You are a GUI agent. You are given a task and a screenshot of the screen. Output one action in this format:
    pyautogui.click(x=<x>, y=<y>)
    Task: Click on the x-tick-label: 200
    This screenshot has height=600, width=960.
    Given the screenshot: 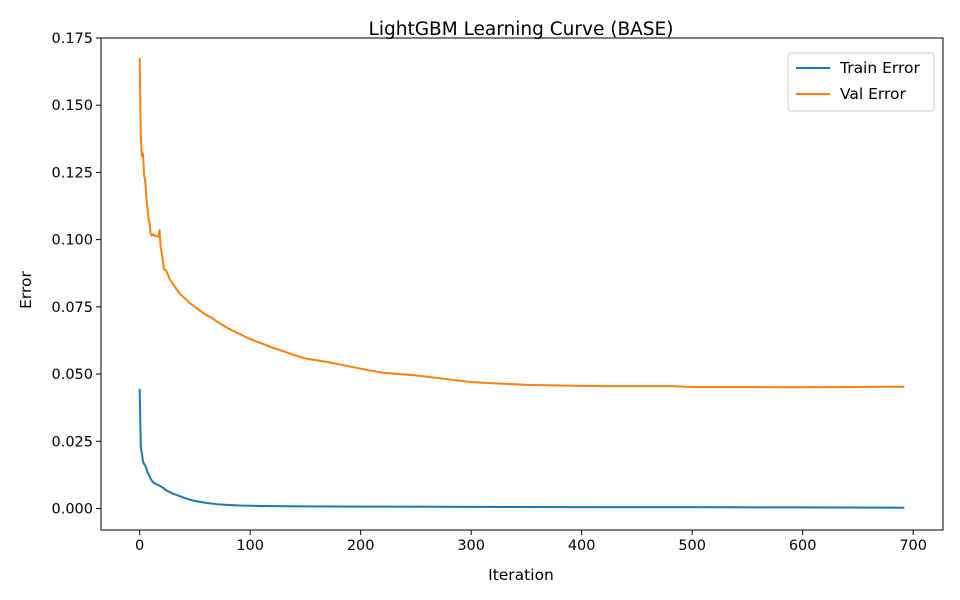 What is the action you would take?
    pyautogui.click(x=361, y=546)
    